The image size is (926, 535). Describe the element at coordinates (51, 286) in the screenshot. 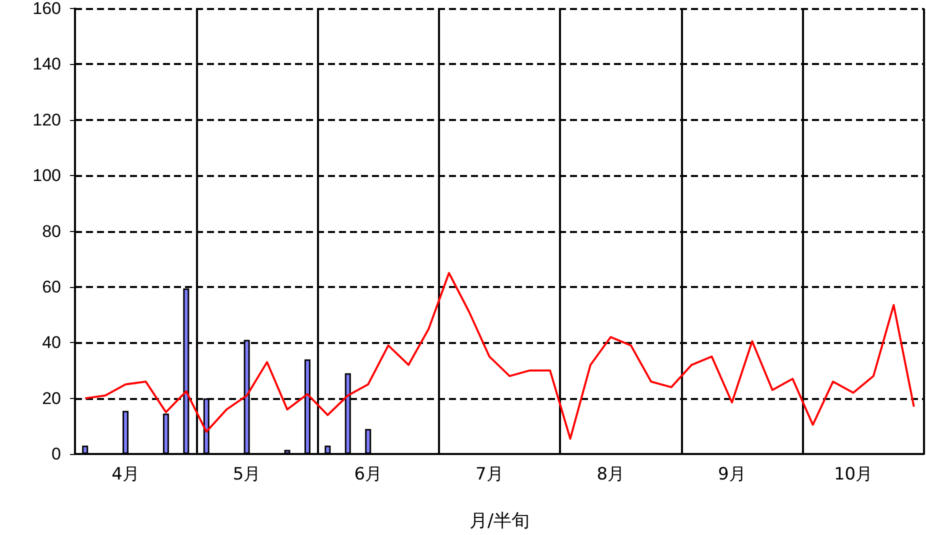

I see `y-tick-label: 60` at that location.